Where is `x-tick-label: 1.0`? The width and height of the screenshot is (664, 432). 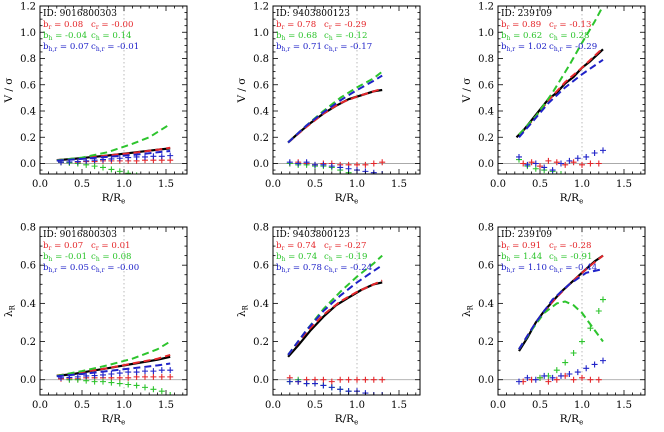
x-tick-label: 1.0 is located at coordinates (582, 405).